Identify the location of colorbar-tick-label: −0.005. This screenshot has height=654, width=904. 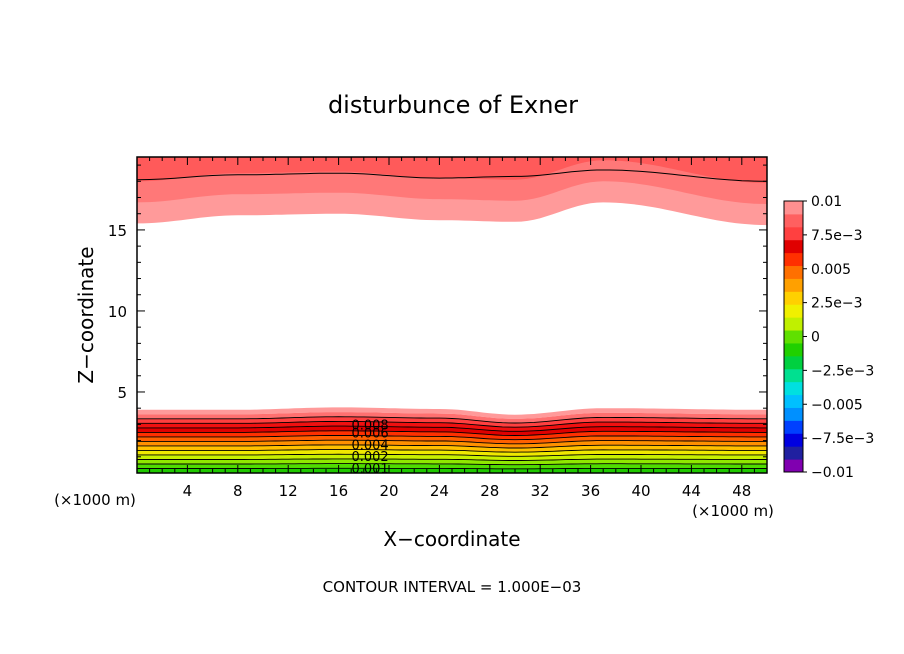
(837, 405).